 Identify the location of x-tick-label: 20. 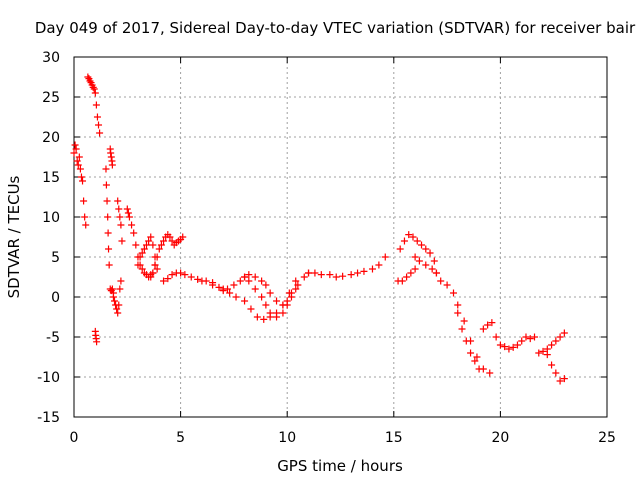
(500, 438).